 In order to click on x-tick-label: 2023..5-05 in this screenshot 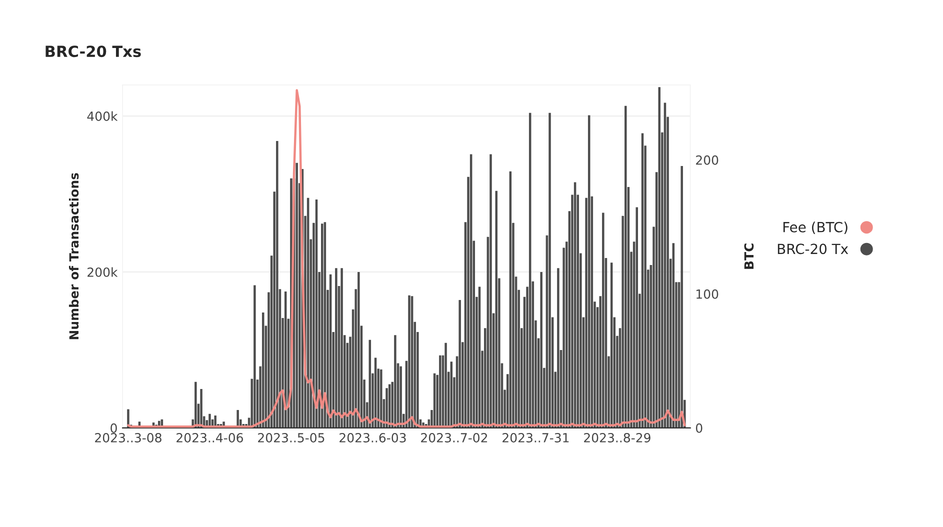, I will do `click(291, 437)`.